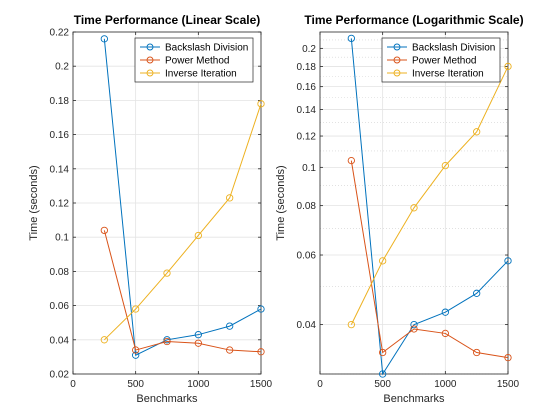 The height and width of the screenshot is (420, 560). What do you see at coordinates (167, 20) in the screenshot?
I see `chart-title: Time Performance (Linear Scale)` at bounding box center [167, 20].